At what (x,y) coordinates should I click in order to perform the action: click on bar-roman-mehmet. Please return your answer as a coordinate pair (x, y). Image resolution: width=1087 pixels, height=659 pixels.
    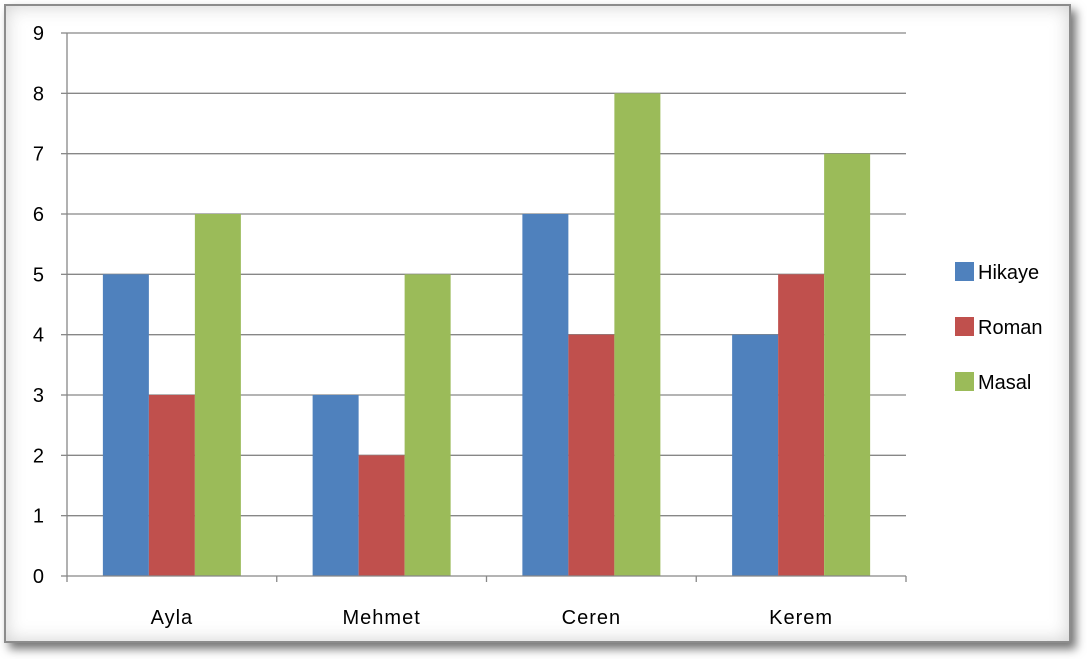
    Looking at the image, I should click on (381, 515).